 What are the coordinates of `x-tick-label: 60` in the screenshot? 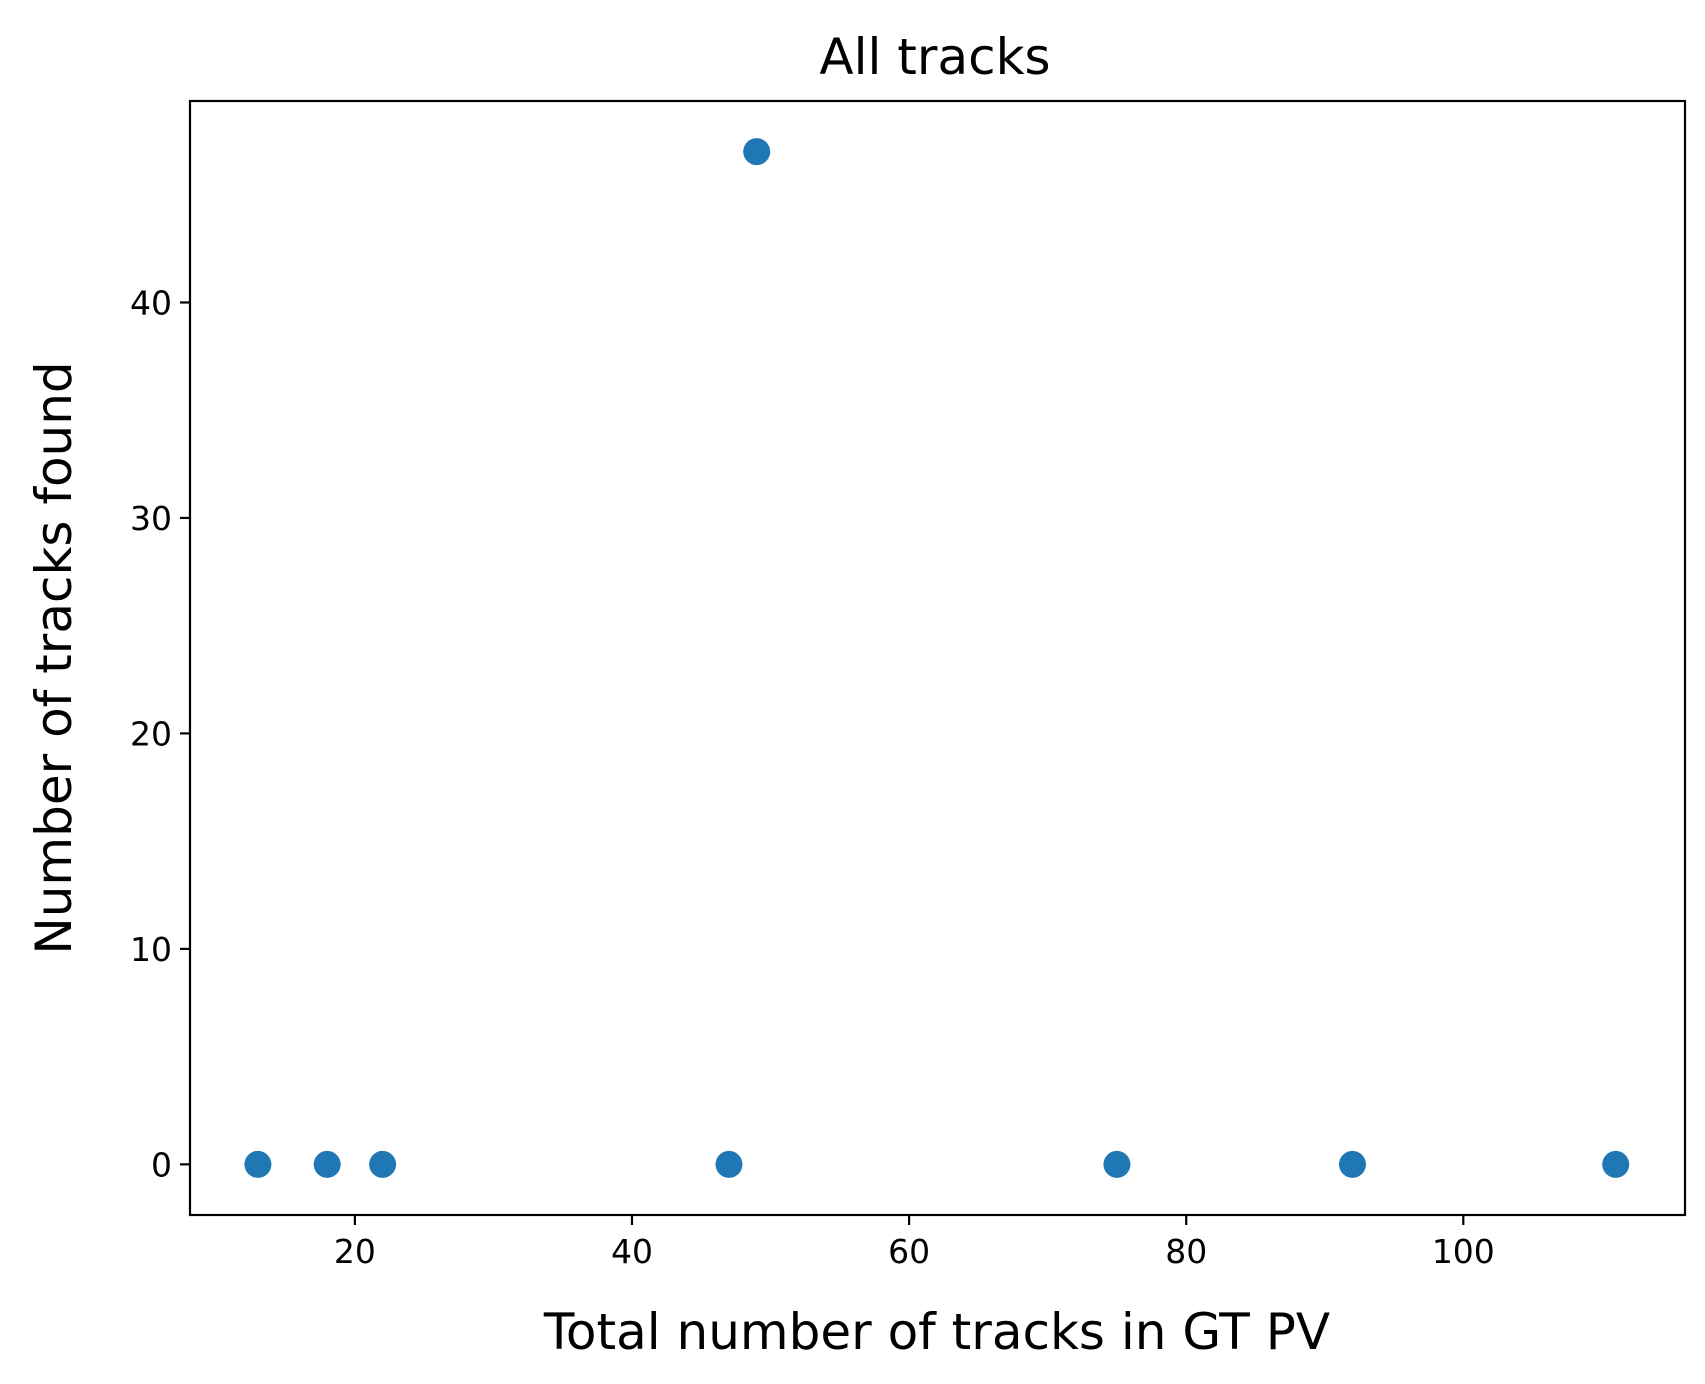 It's located at (909, 1251).